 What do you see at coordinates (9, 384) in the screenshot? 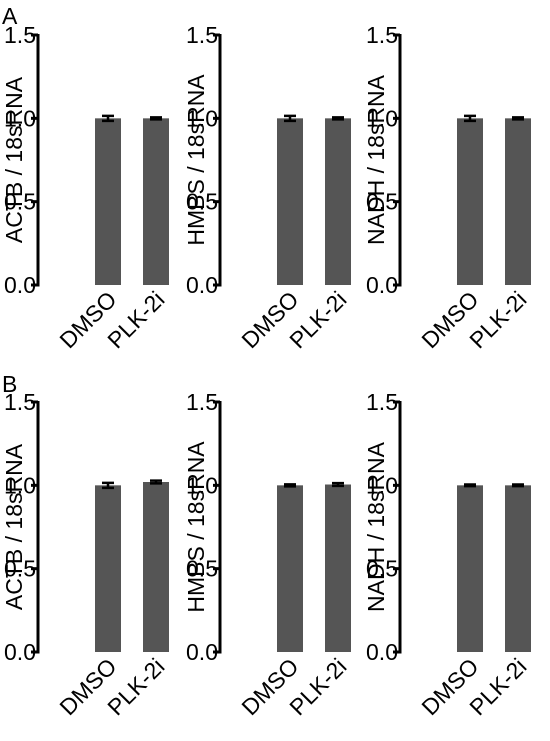
I see `panel-label: B` at bounding box center [9, 384].